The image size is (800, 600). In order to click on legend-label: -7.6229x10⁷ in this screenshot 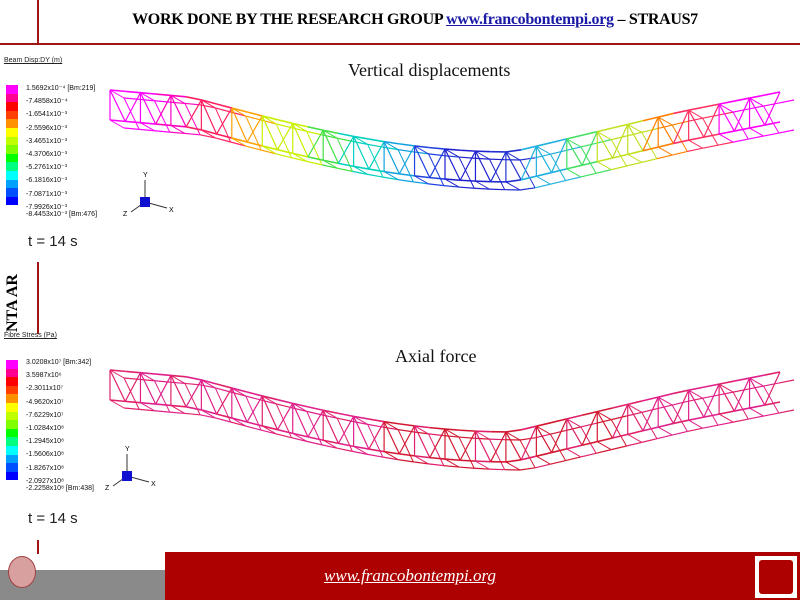, I will do `click(45, 415)`.